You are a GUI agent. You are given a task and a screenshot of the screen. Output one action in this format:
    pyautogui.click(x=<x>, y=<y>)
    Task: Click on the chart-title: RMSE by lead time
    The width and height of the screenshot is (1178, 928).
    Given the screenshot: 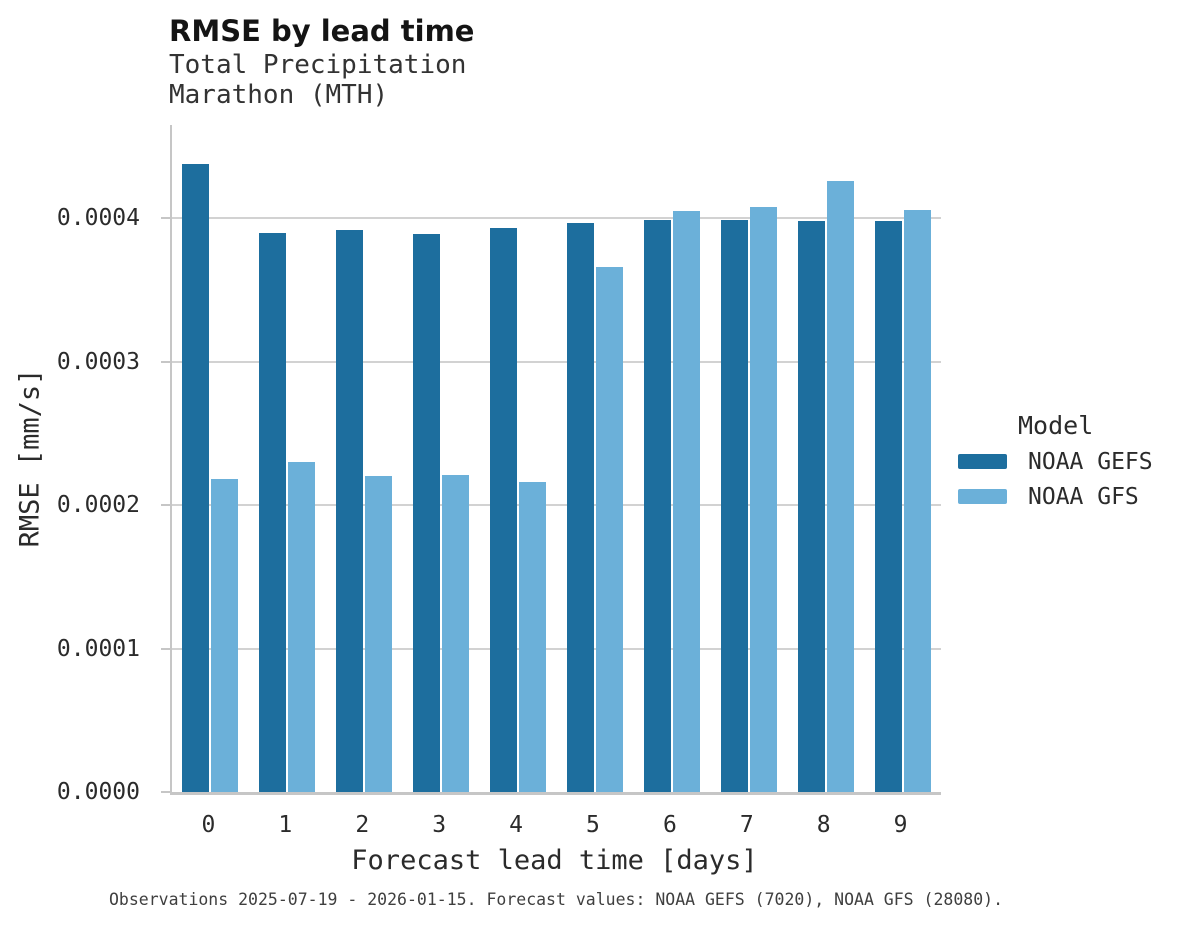 What is the action you would take?
    pyautogui.click(x=322, y=31)
    